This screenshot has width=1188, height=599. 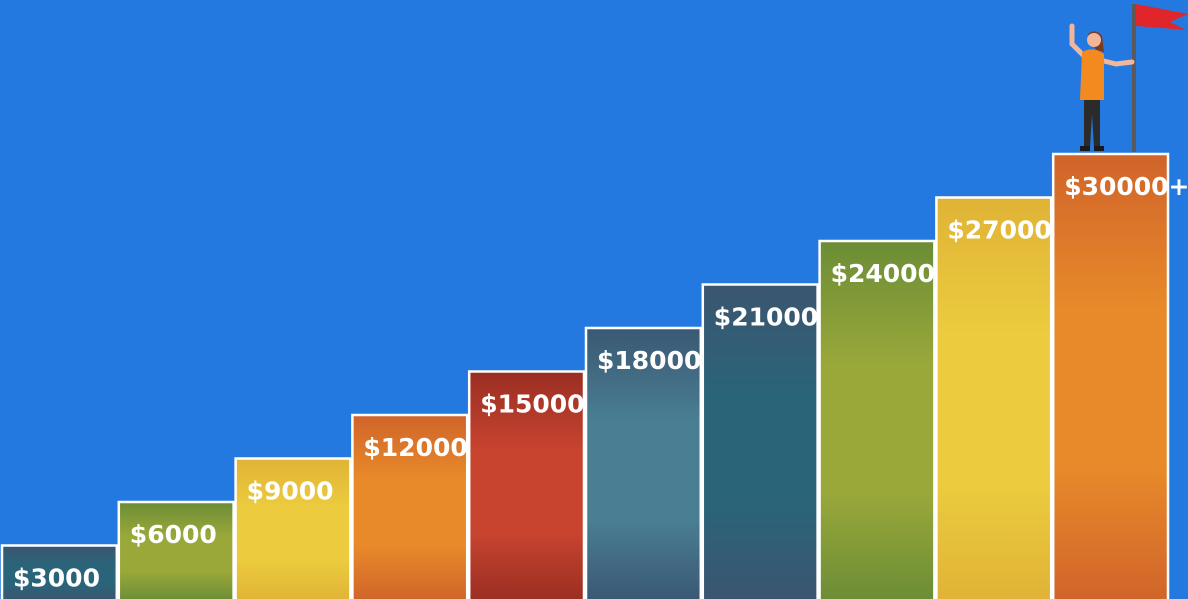 What do you see at coordinates (883, 273) in the screenshot?
I see `bar-label-8: $24000` at bounding box center [883, 273].